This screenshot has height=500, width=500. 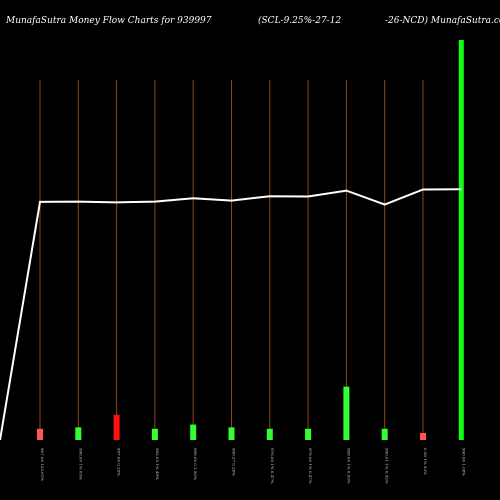 What do you see at coordinates (425, 461) in the screenshot?
I see `x-tick-label: 0.50 1% 53%` at bounding box center [425, 461].